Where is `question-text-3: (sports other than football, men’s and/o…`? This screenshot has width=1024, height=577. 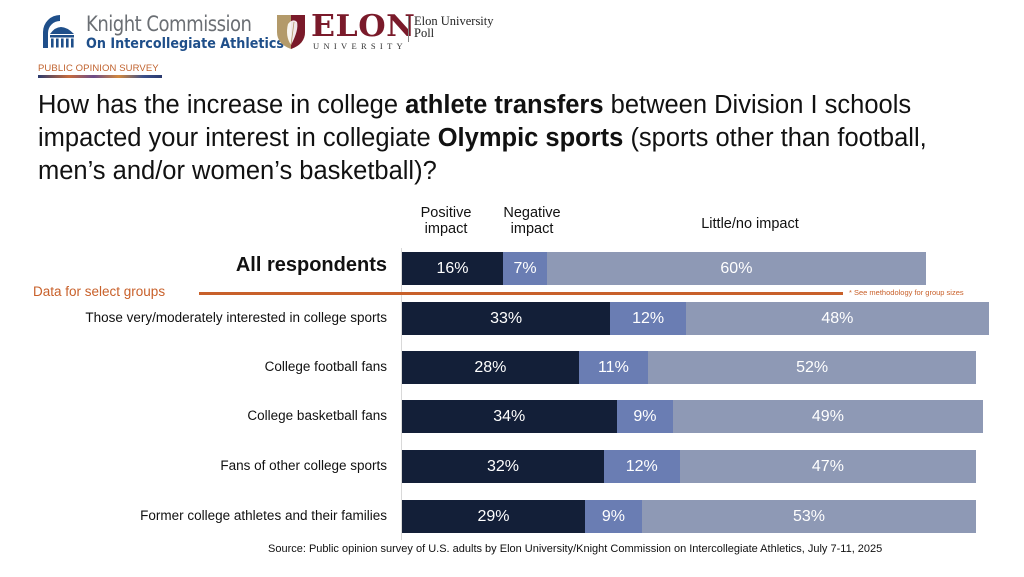 question-text-3: (sports other than football, men’s and/o… is located at coordinates (482, 154).